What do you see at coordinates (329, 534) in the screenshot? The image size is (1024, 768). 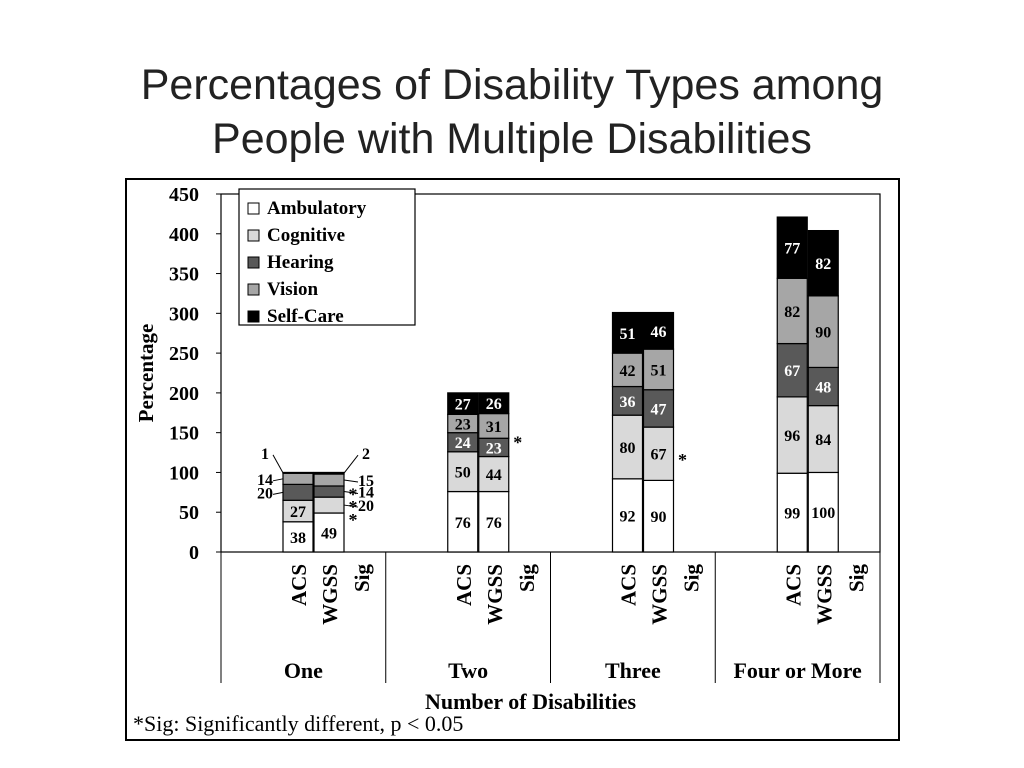 I see `data-label: 49` at bounding box center [329, 534].